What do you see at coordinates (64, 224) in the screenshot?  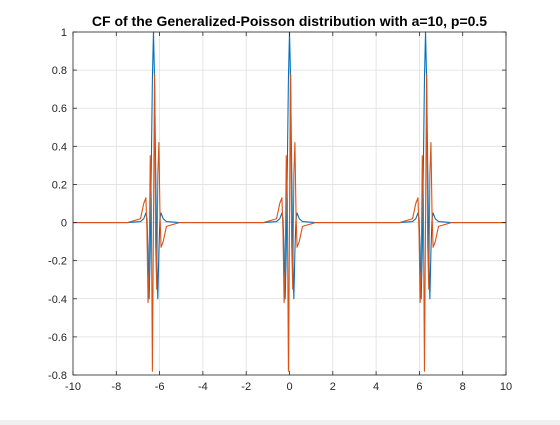 I see `y-tick-label: 0` at bounding box center [64, 224].